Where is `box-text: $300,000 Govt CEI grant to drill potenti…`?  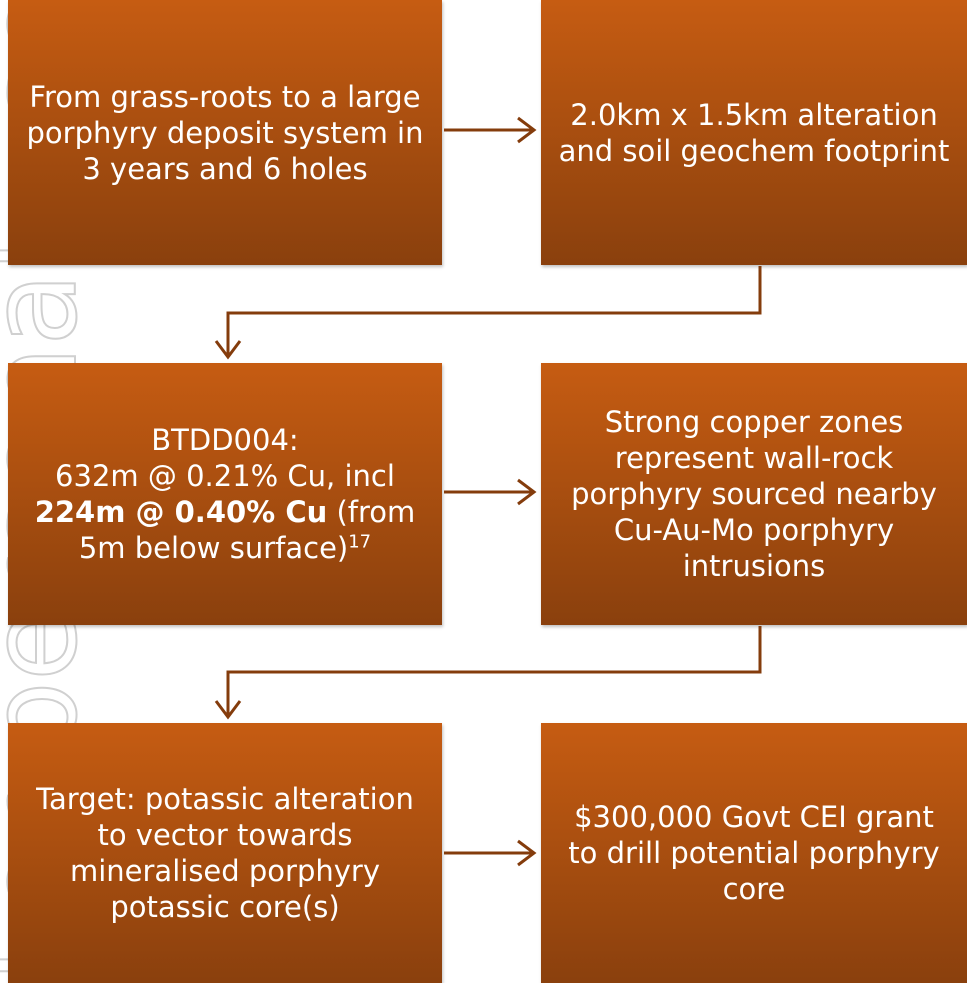
box-text: $300,000 Govt CEI grant to drill potenti… is located at coordinates (754, 853).